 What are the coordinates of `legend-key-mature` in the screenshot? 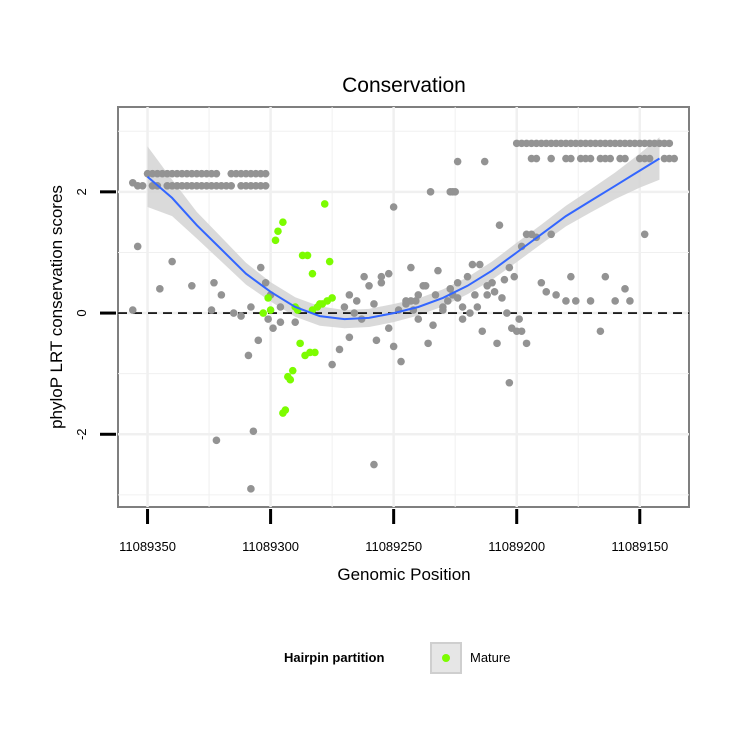 It's located at (446, 658).